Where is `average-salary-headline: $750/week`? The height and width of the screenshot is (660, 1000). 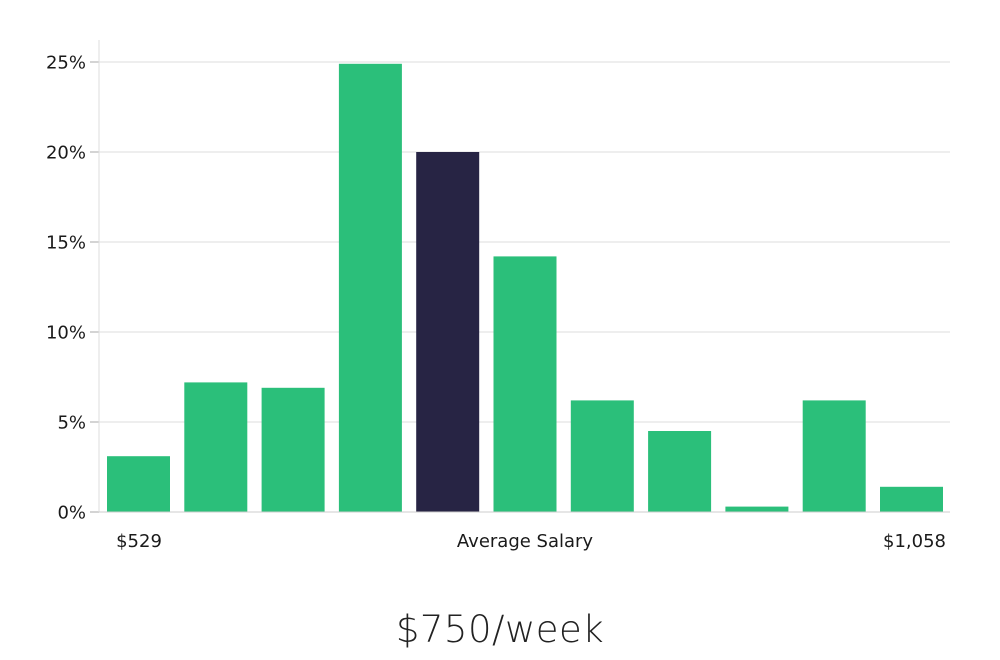 average-salary-headline: $750/week is located at coordinates (500, 629).